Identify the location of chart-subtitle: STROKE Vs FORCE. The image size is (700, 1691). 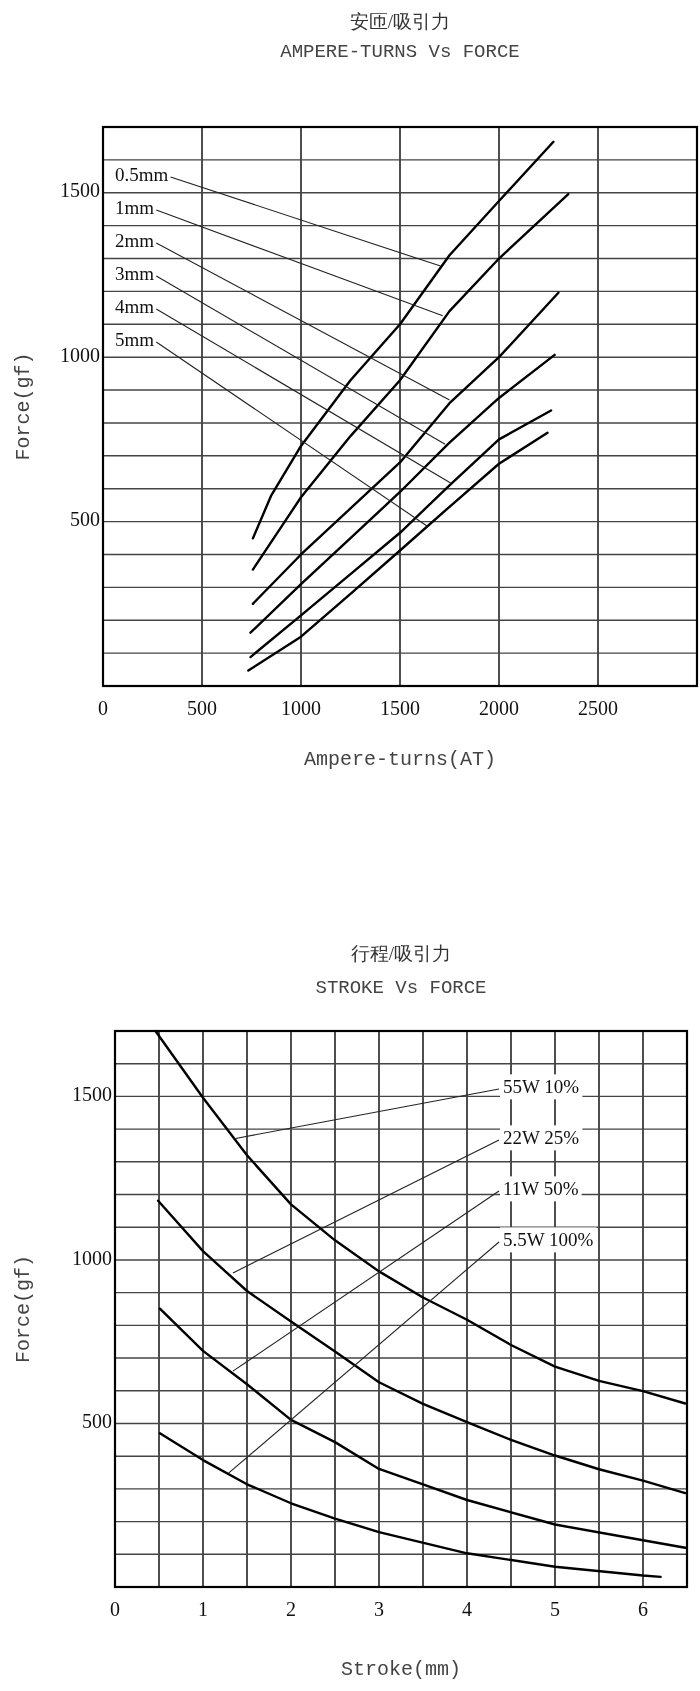
(401, 988).